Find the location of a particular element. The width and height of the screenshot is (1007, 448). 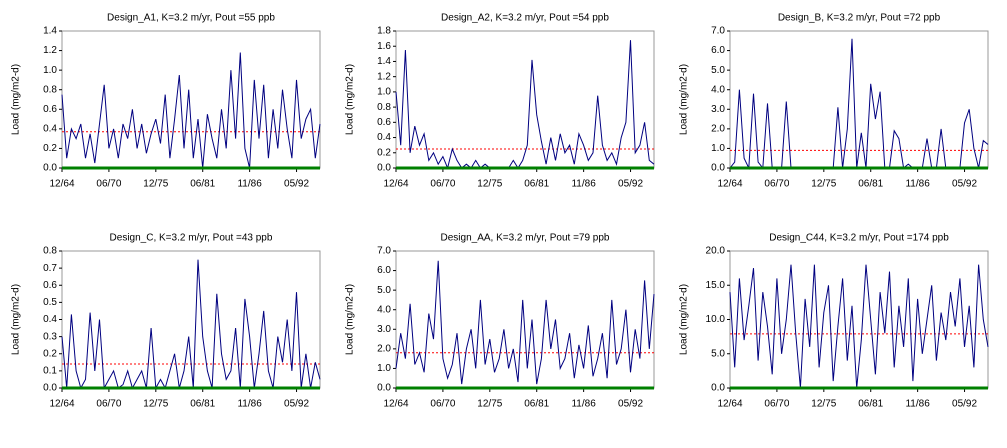

y-tick-label: 0.7 is located at coordinates (50, 268).